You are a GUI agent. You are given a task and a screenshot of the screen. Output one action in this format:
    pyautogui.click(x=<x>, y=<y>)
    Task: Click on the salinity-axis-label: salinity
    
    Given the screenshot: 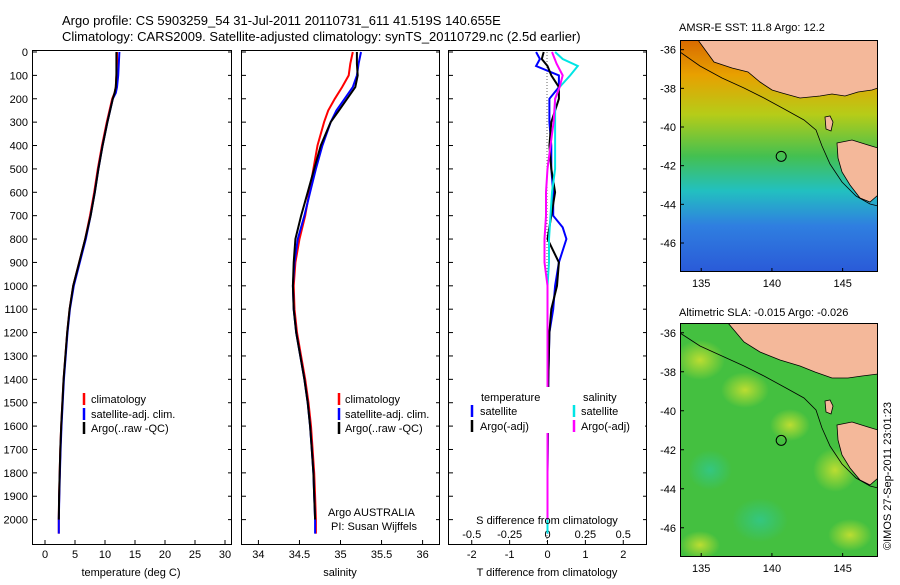 What is the action you would take?
    pyautogui.click(x=340, y=573)
    